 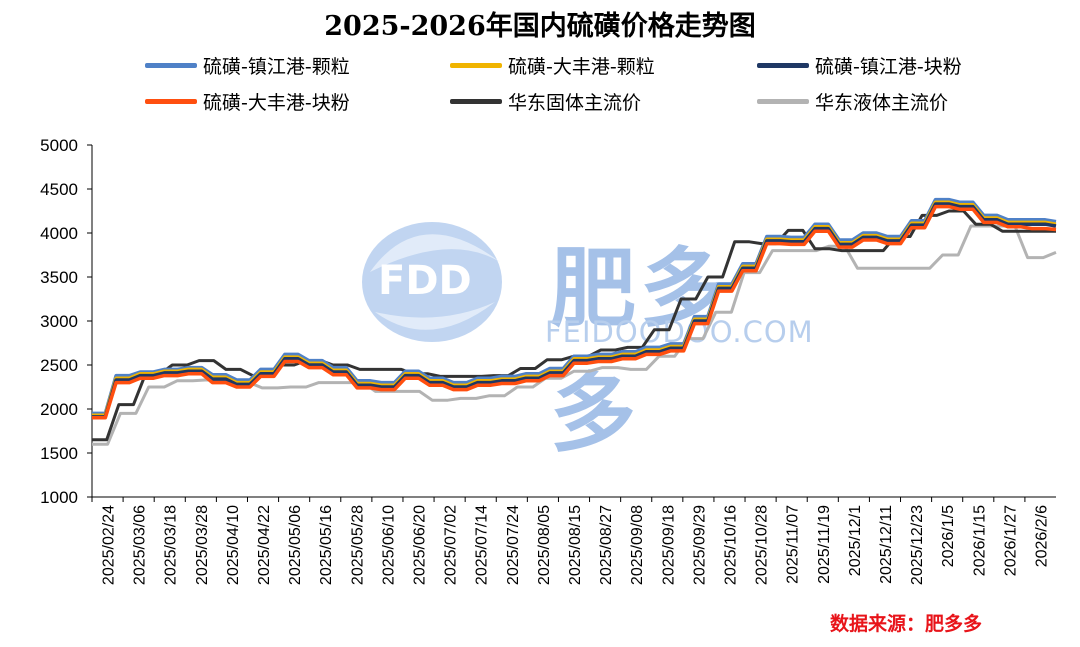 I want to click on legend-label: 硫磺-镇江港-块粉, so click(x=888, y=67).